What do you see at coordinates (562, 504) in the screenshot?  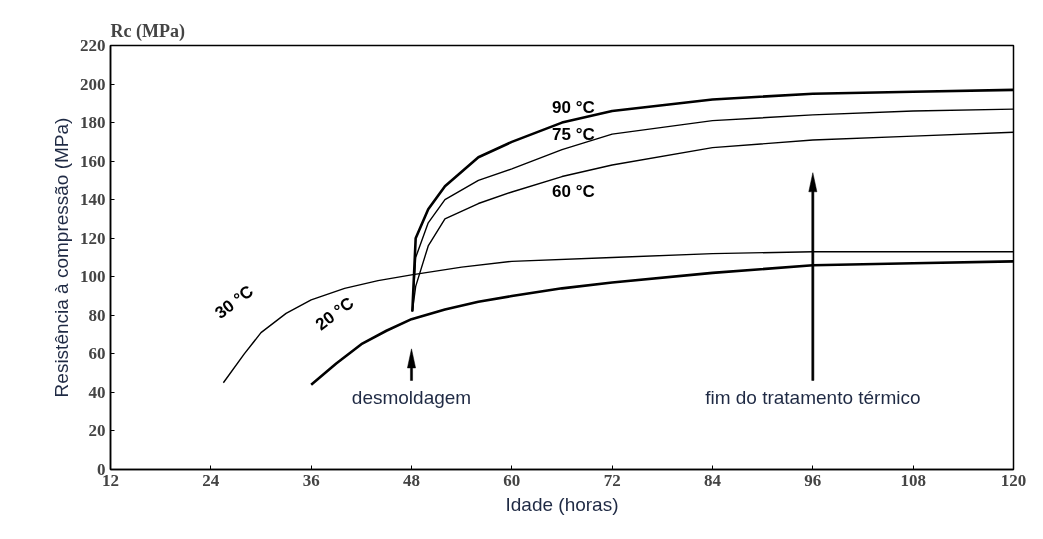 I see `x-axis-title: Idade (horas)` at bounding box center [562, 504].